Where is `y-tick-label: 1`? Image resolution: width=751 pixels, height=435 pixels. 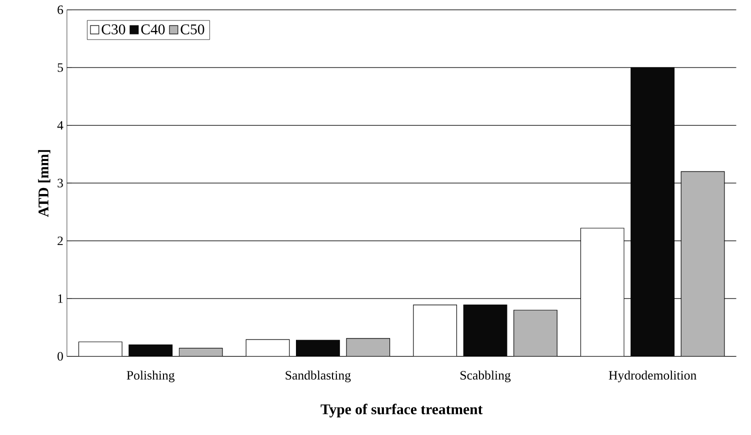
y-tick-label: 1 is located at coordinates (60, 298).